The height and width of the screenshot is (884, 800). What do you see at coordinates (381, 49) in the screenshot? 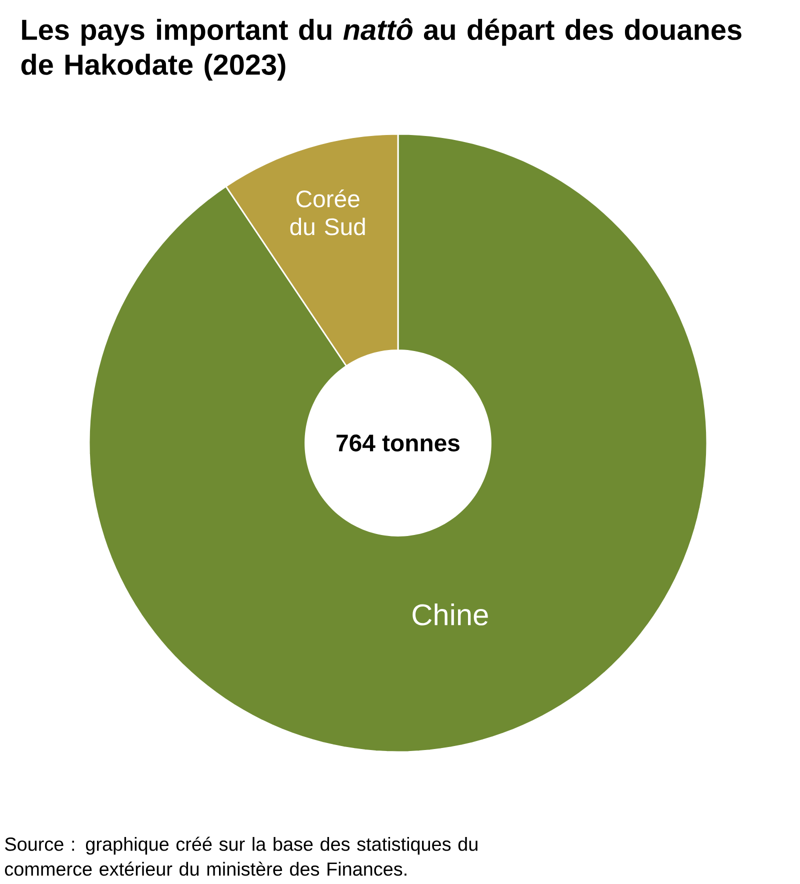
I see `chart-title: Les pays important du nattô au départ des douanes de Hakodate (2023)` at bounding box center [381, 49].